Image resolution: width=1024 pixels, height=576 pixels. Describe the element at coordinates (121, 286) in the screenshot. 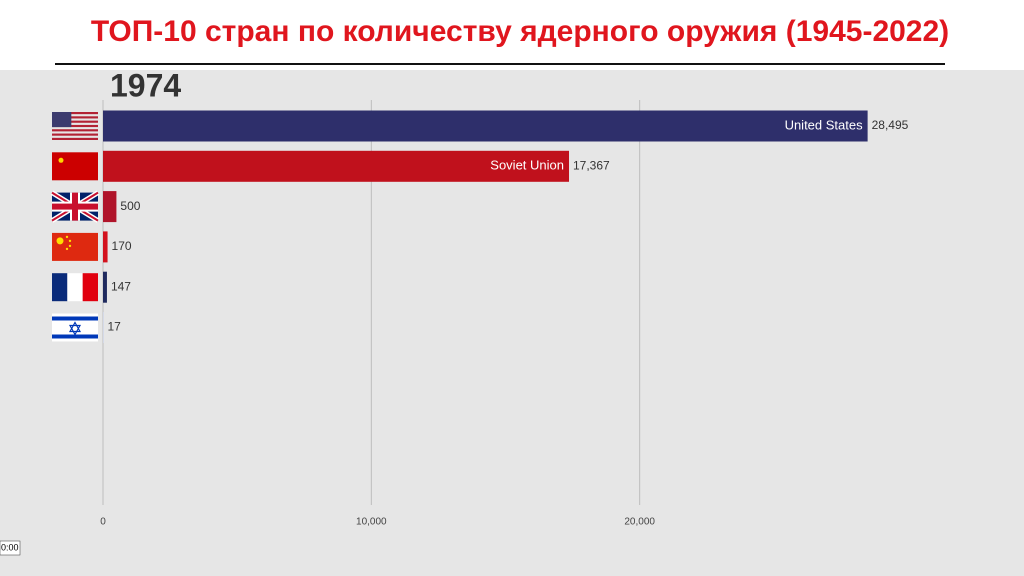

I see `value-label: 147` at that location.